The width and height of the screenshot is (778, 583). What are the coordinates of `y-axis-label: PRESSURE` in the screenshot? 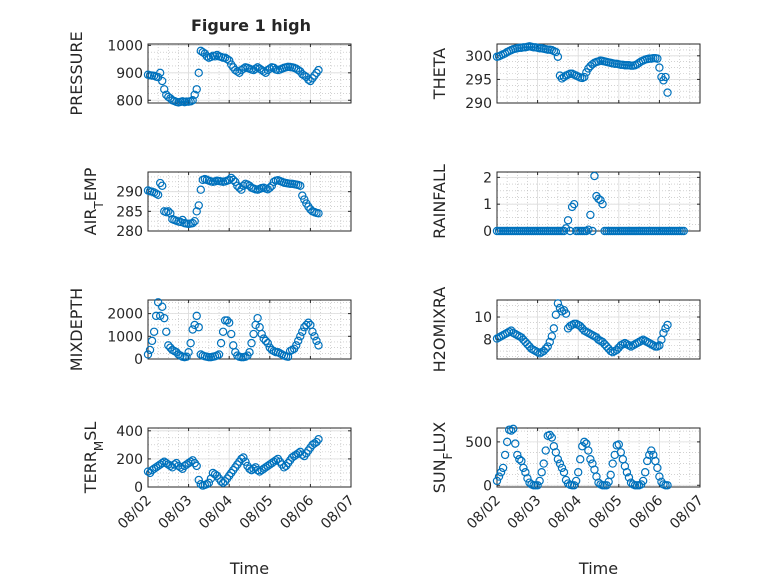 It's located at (76, 73).